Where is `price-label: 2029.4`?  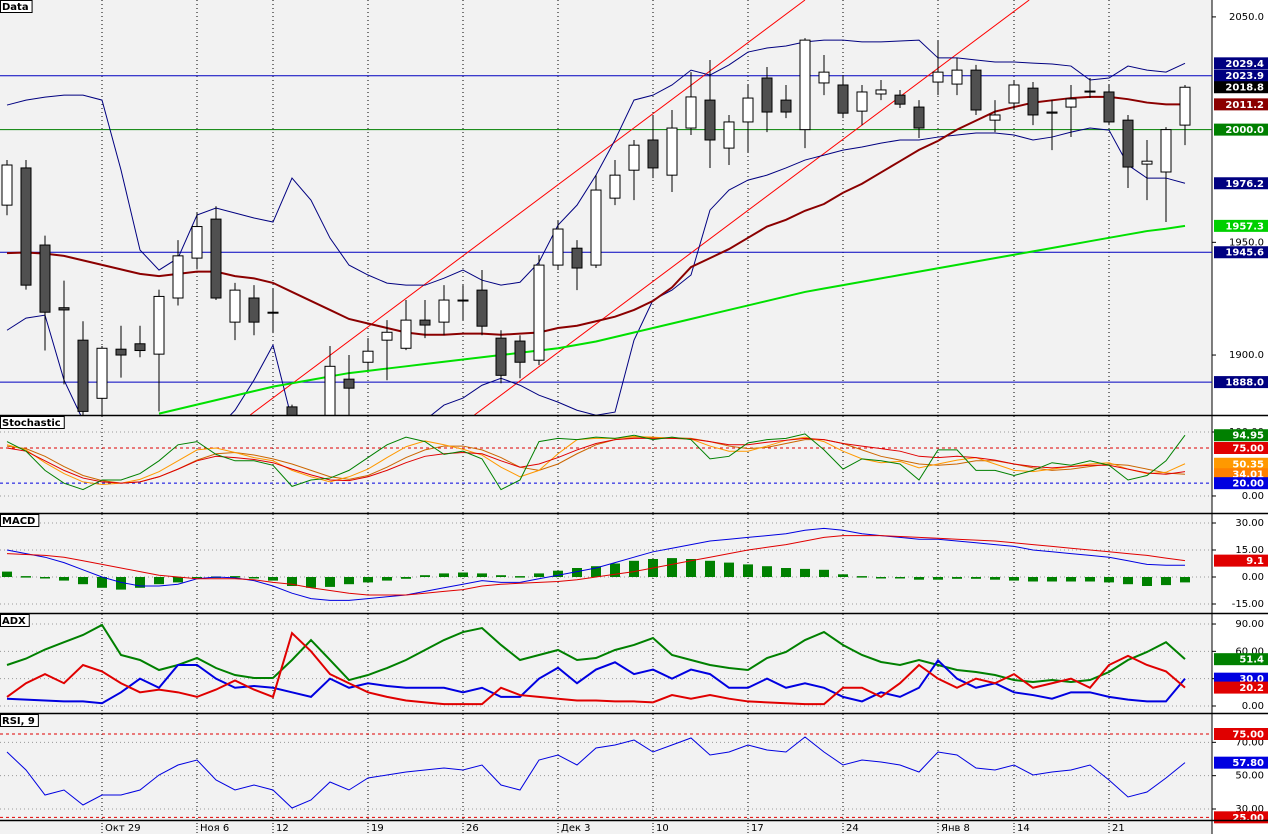 price-label: 2029.4 is located at coordinates (1244, 64).